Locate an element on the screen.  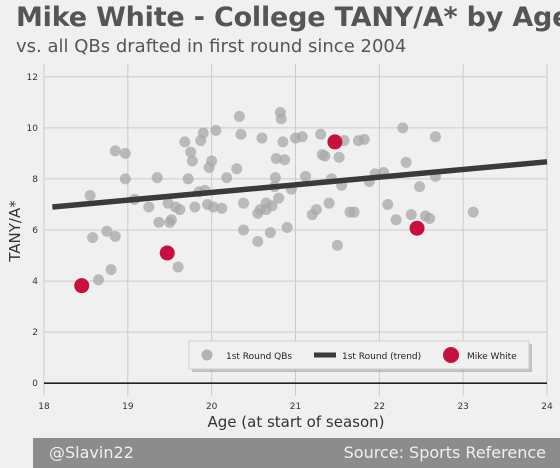
x-tick-label: 19 is located at coordinates (128, 407).